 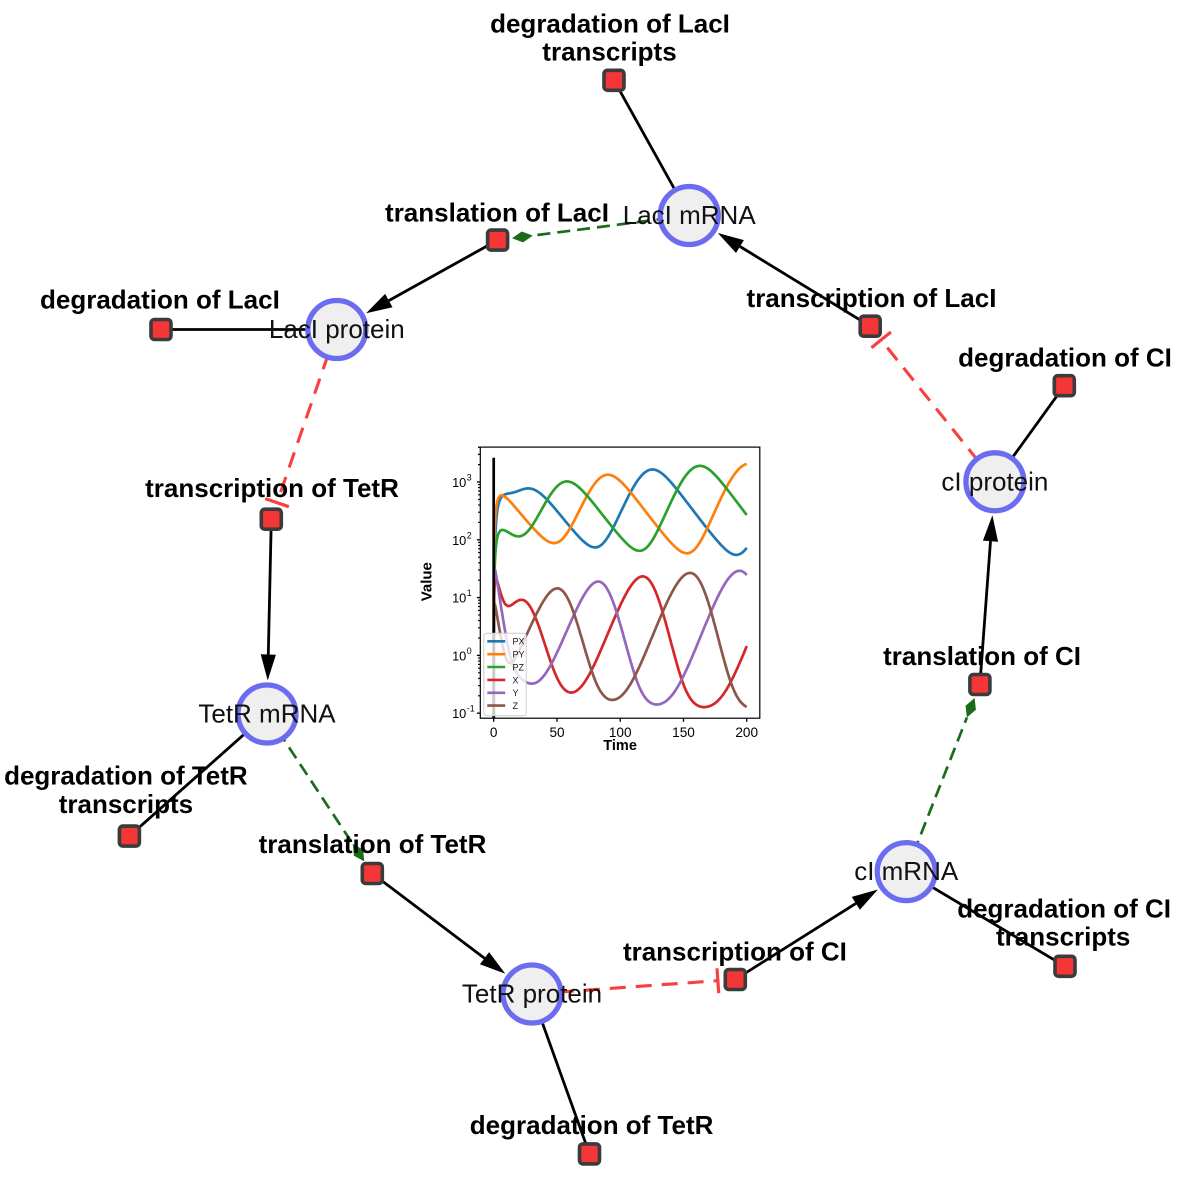 I want to click on svg-text: transcription of CI, so click(x=735, y=952).